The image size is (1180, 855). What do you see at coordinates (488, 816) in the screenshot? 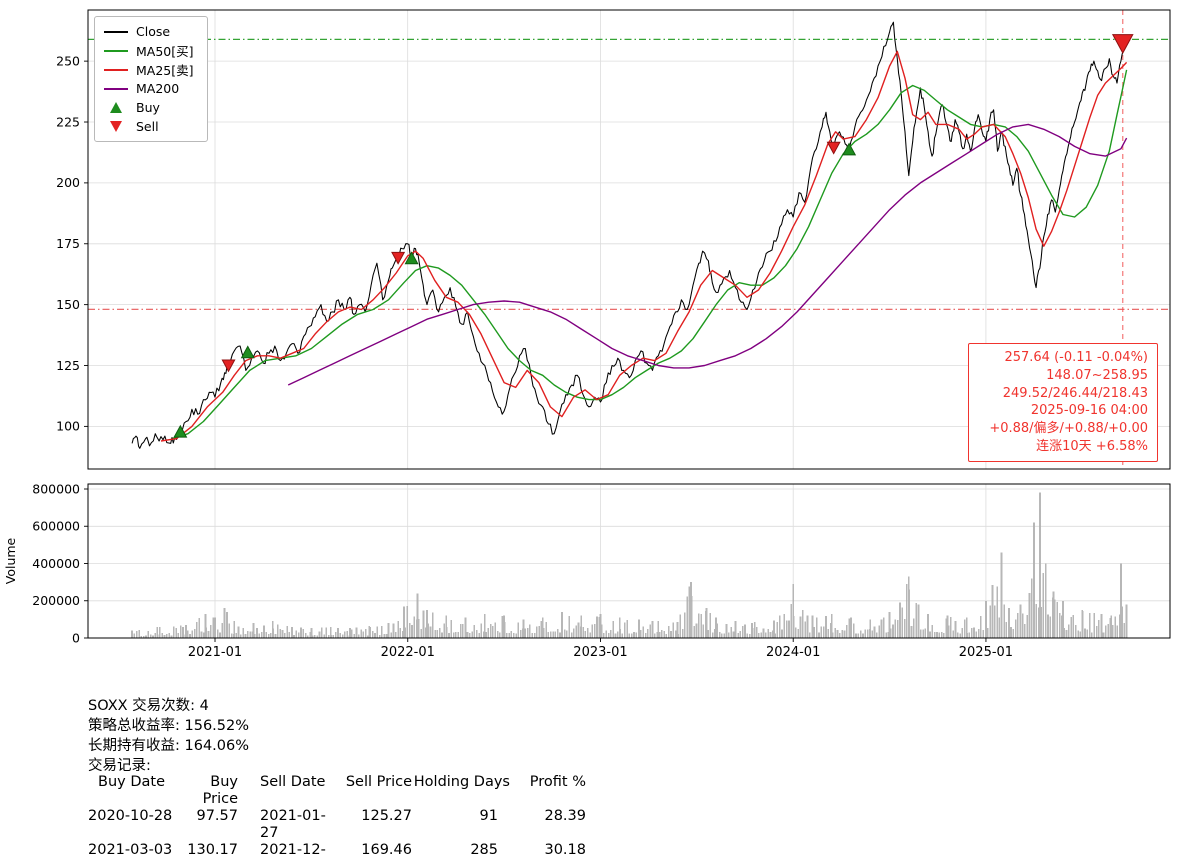
I see `trade-cell-r0-c4: 91` at bounding box center [488, 816].